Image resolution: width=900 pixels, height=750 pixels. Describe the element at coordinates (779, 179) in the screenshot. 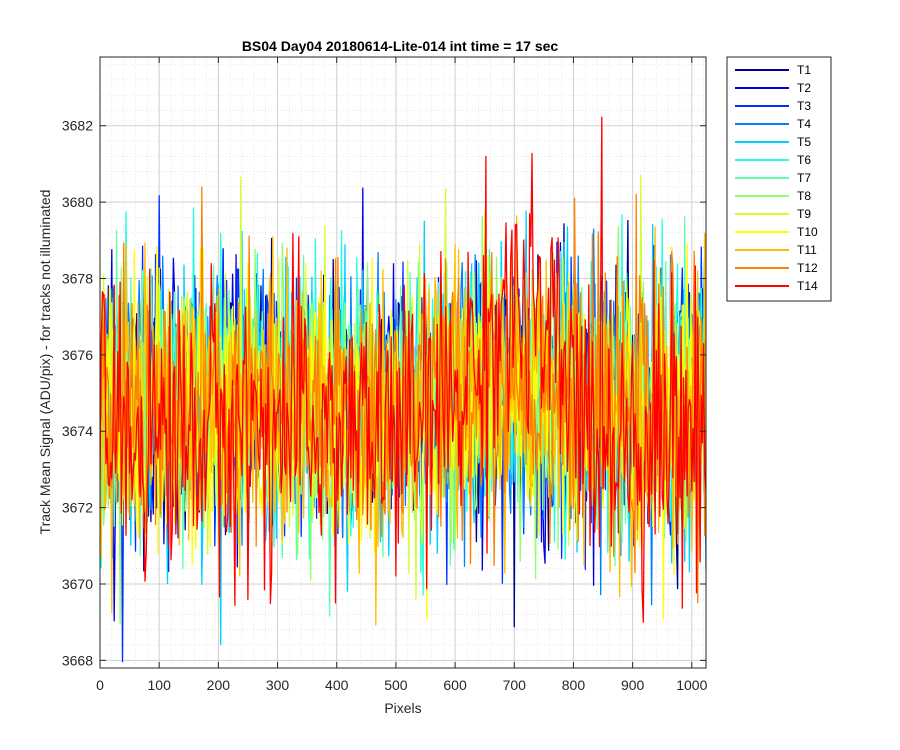

I see `legend: T1 T2 T3 T4 T5 T6 T7 T8 T9 T10 T11 T12 T14` at that location.